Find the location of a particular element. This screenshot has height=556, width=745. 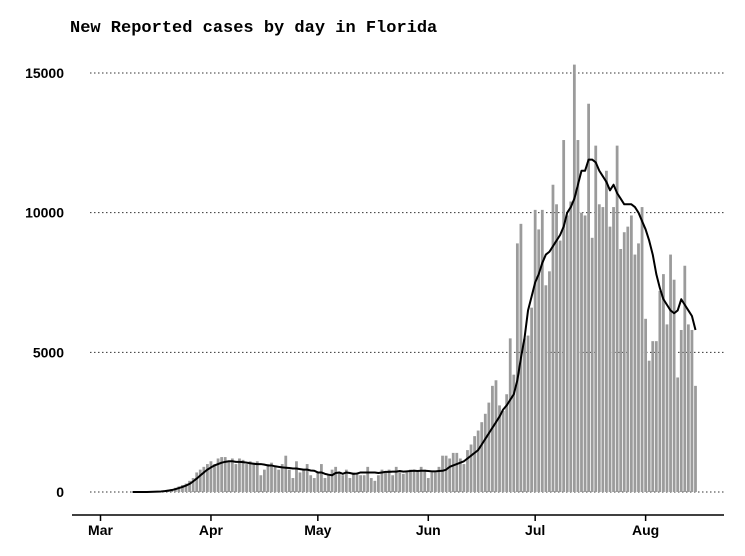

x-tick-label: May is located at coordinates (317, 530).